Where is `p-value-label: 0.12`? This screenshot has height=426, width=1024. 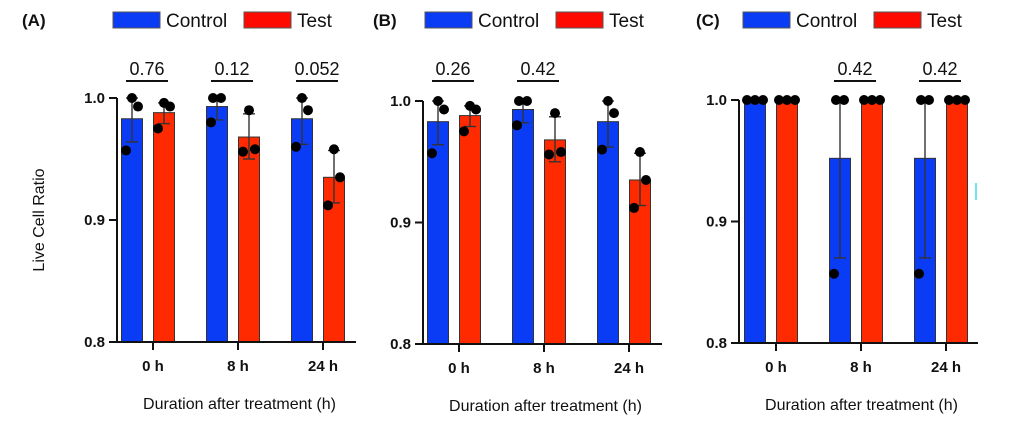
p-value-label: 0.12 is located at coordinates (231, 69).